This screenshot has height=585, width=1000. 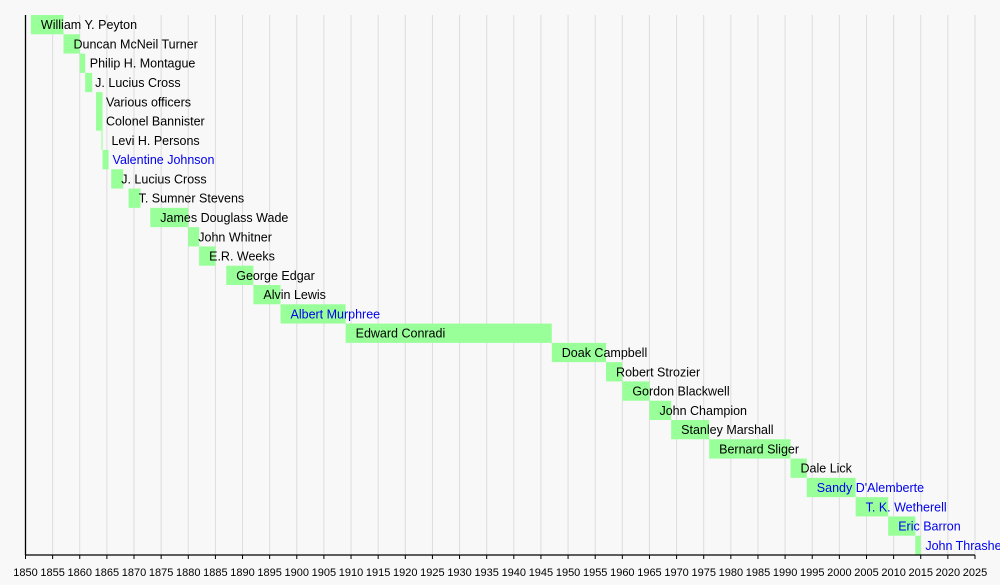 What do you see at coordinates (25, 573) in the screenshot?
I see `tick-label: 1850` at bounding box center [25, 573].